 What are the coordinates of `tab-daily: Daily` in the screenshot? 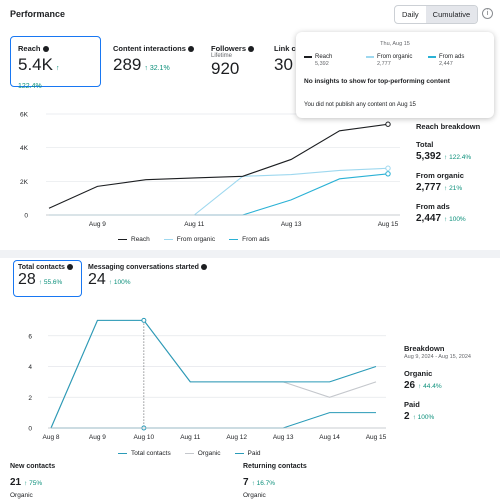 It's located at (410, 14).